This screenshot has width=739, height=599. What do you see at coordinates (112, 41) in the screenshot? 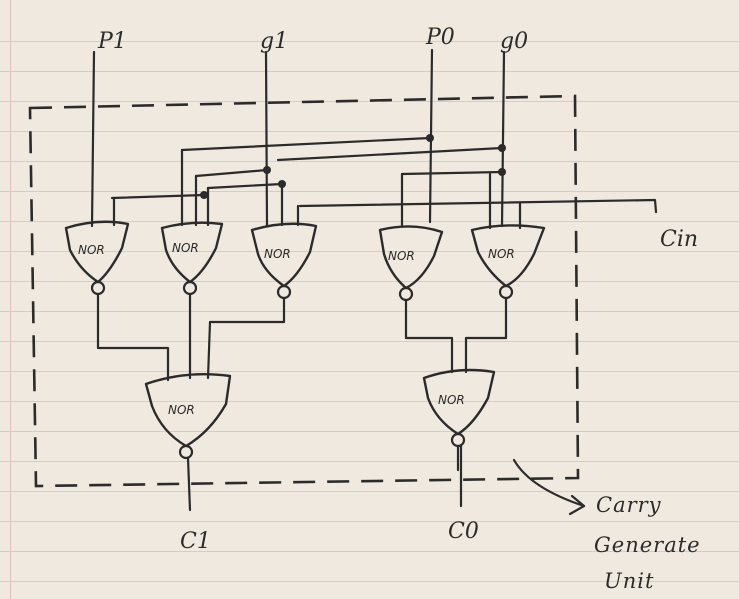
I see `label-p1: P1` at bounding box center [112, 41].